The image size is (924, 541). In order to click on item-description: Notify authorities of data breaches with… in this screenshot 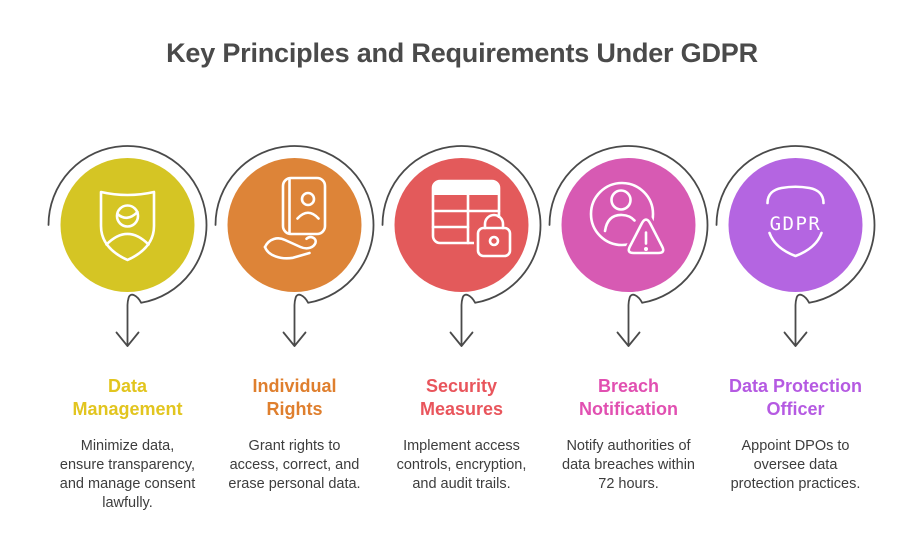, I will do `click(628, 464)`.